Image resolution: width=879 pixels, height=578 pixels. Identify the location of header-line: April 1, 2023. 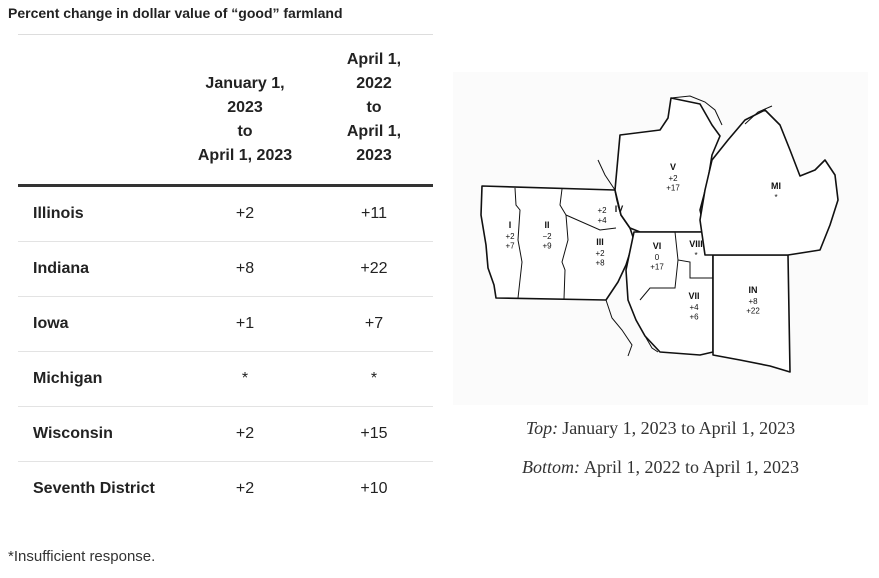
(245, 155).